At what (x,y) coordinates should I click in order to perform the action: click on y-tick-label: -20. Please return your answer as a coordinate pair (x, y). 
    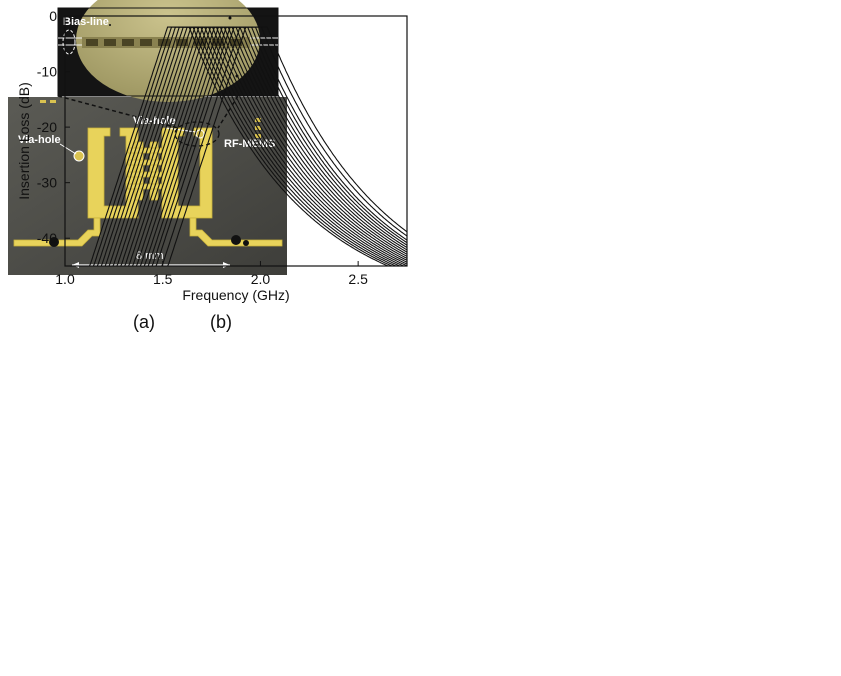
    Looking at the image, I should click on (47, 127).